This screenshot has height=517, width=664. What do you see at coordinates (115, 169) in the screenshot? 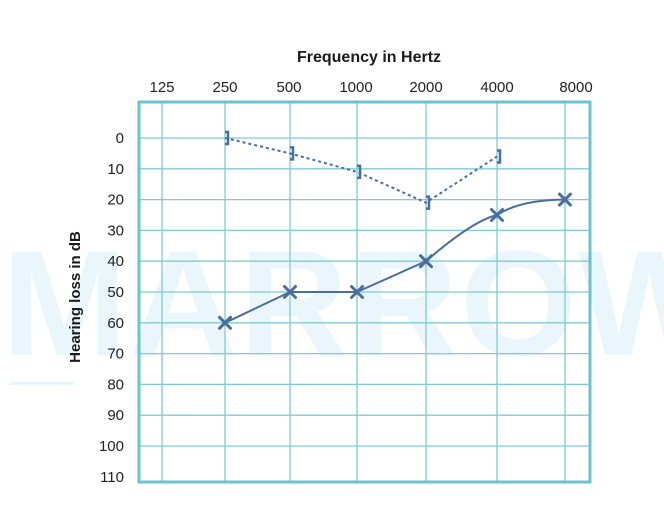
I see `y-tick-label: 10` at bounding box center [115, 169].